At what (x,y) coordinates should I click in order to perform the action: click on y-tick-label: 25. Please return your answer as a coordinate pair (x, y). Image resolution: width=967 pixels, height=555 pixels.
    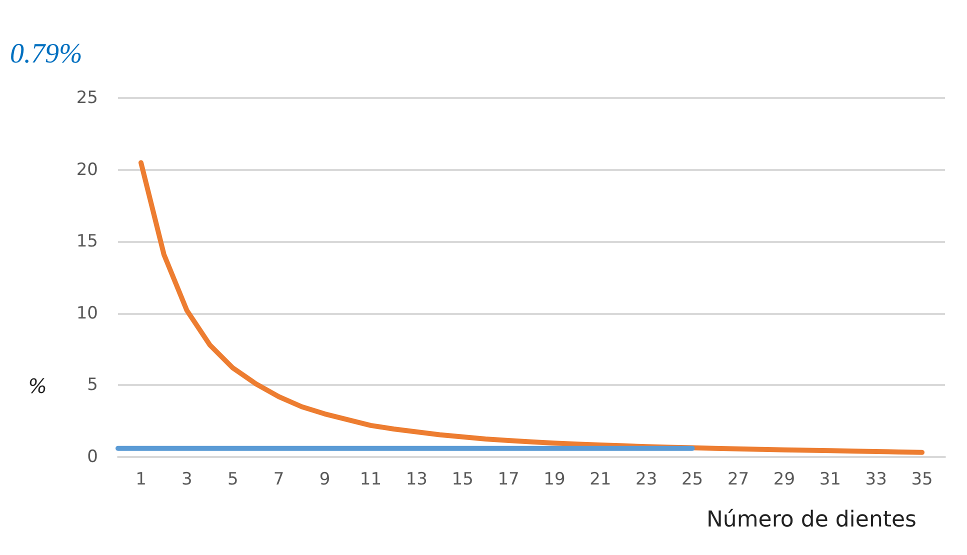
    Looking at the image, I should click on (87, 98).